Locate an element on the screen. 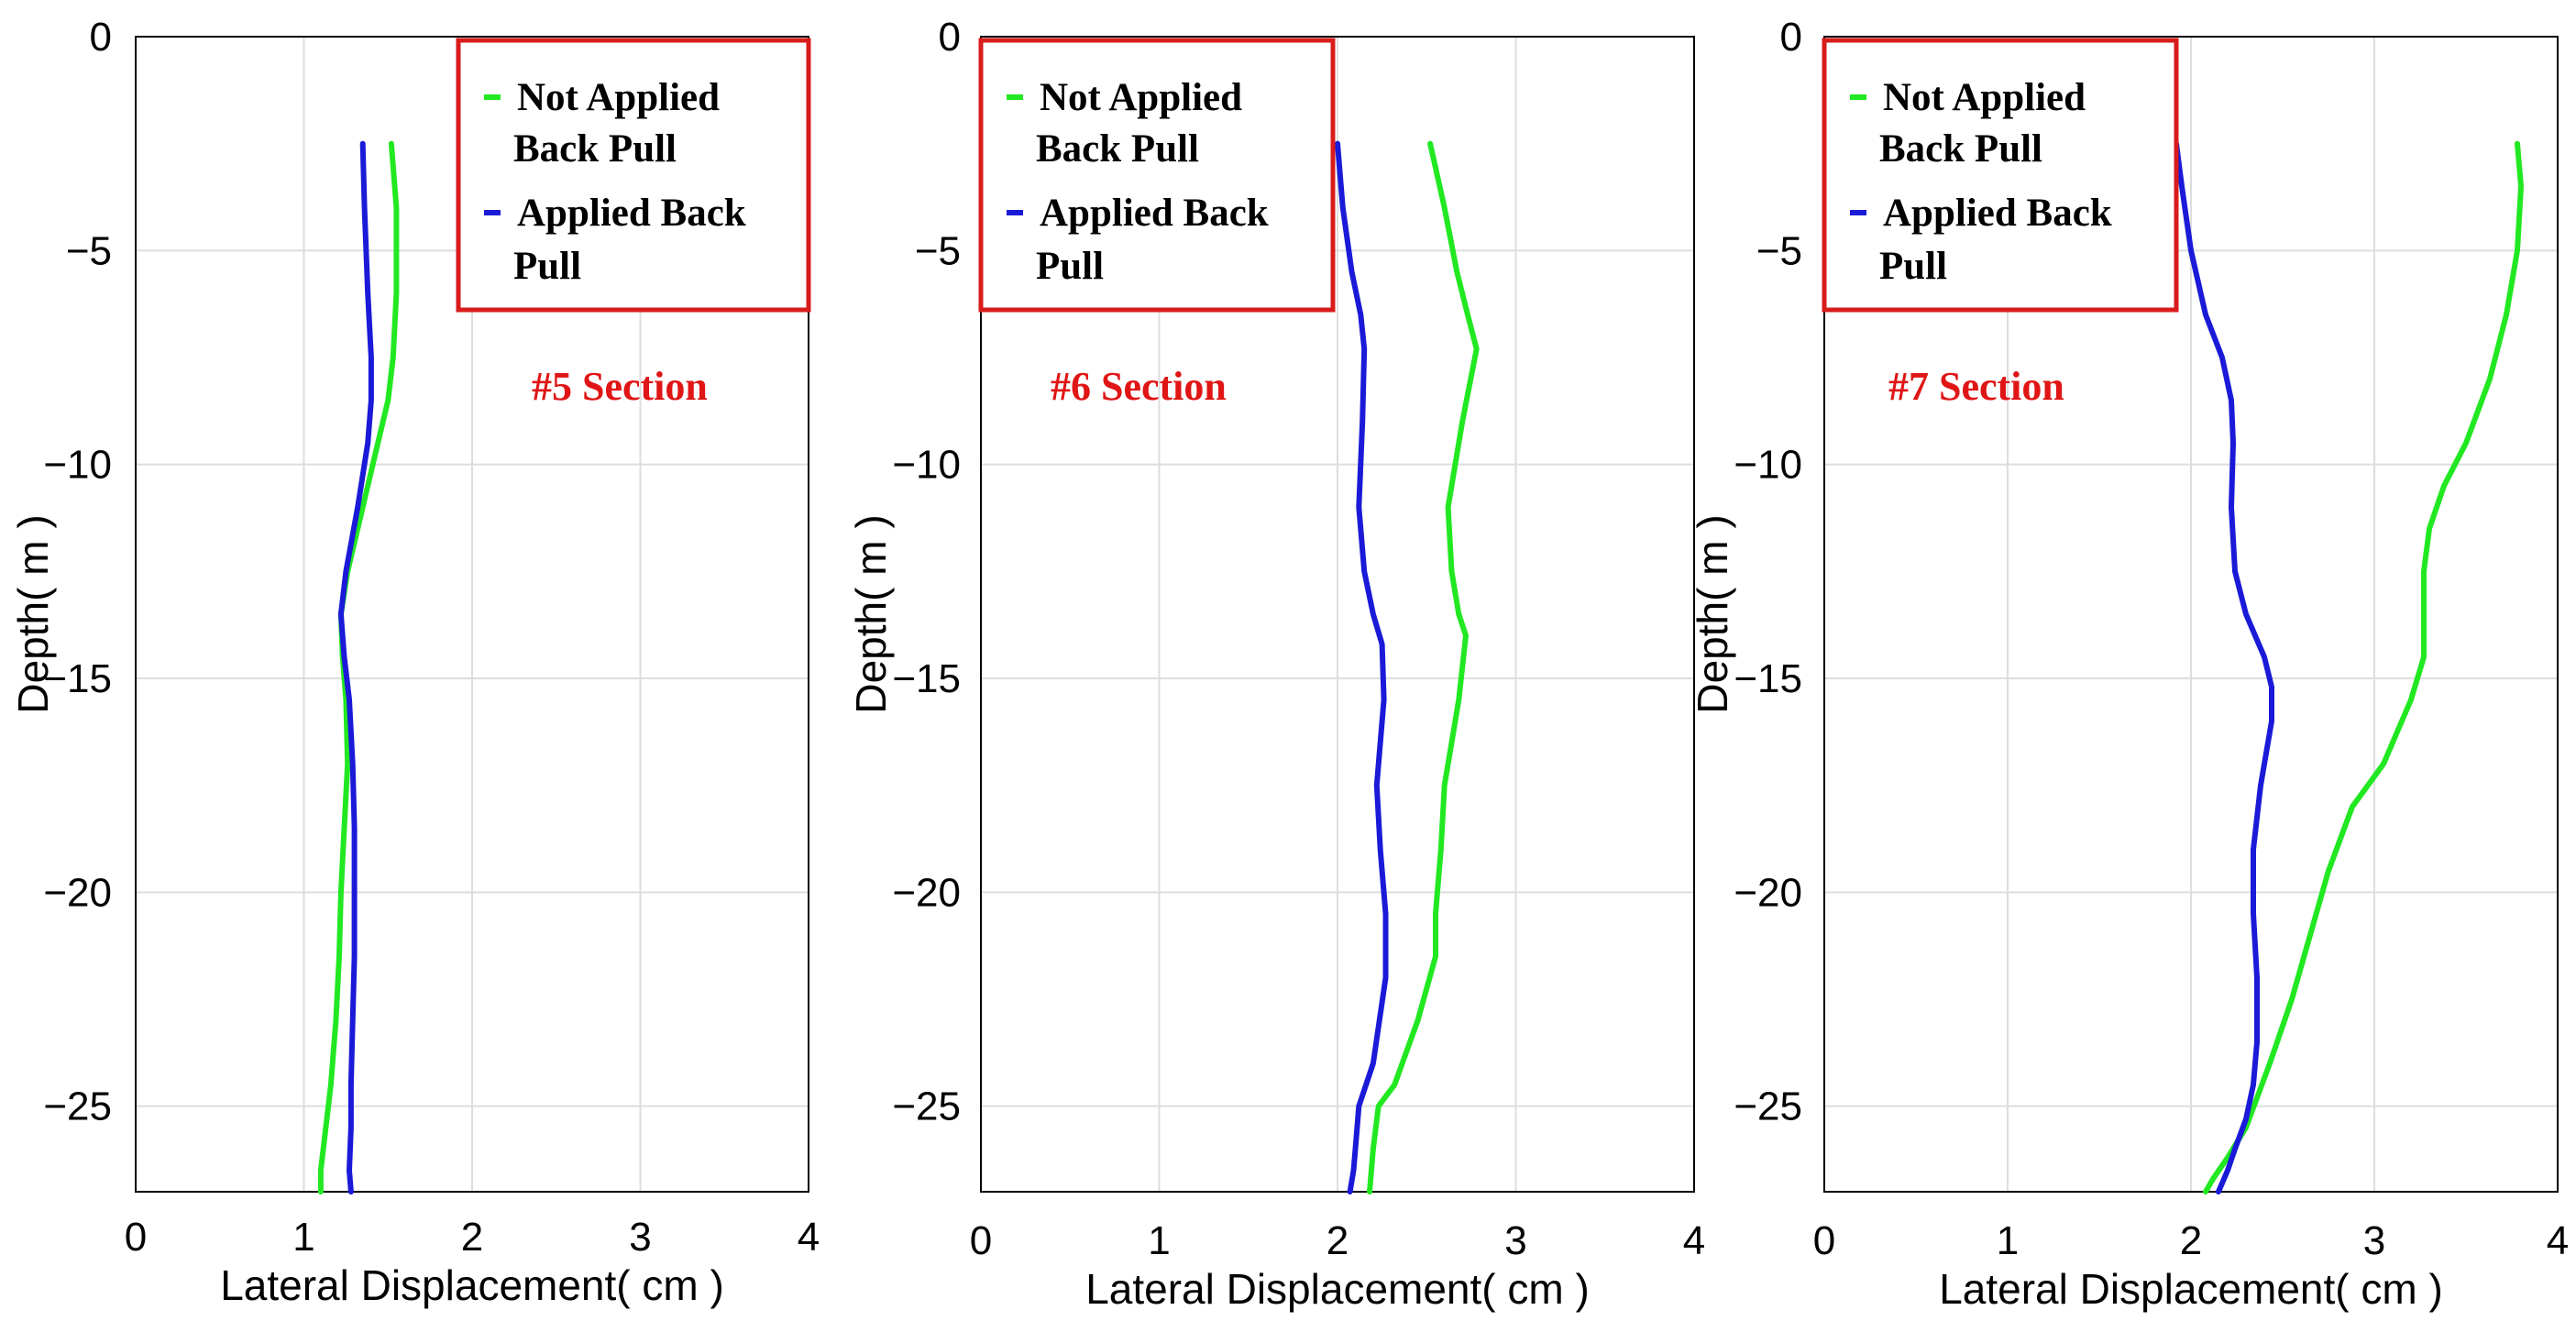  section-label: #5 Section is located at coordinates (620, 386).